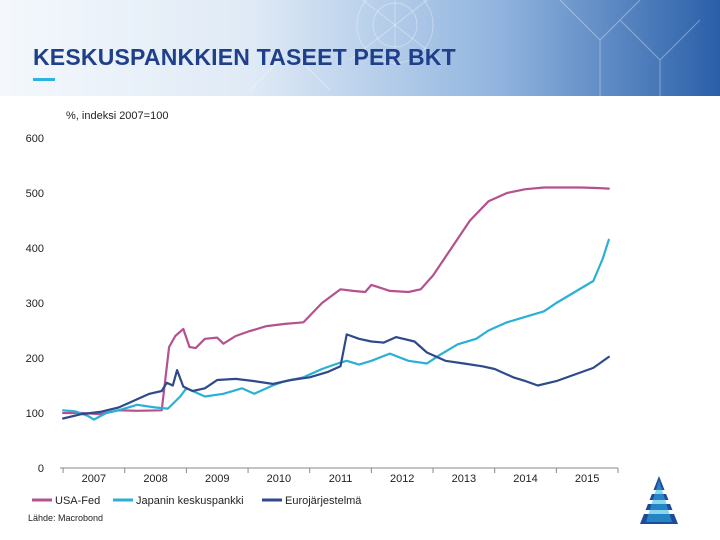  Describe the element at coordinates (35, 414) in the screenshot. I see `y-tick-label: 100` at that location.